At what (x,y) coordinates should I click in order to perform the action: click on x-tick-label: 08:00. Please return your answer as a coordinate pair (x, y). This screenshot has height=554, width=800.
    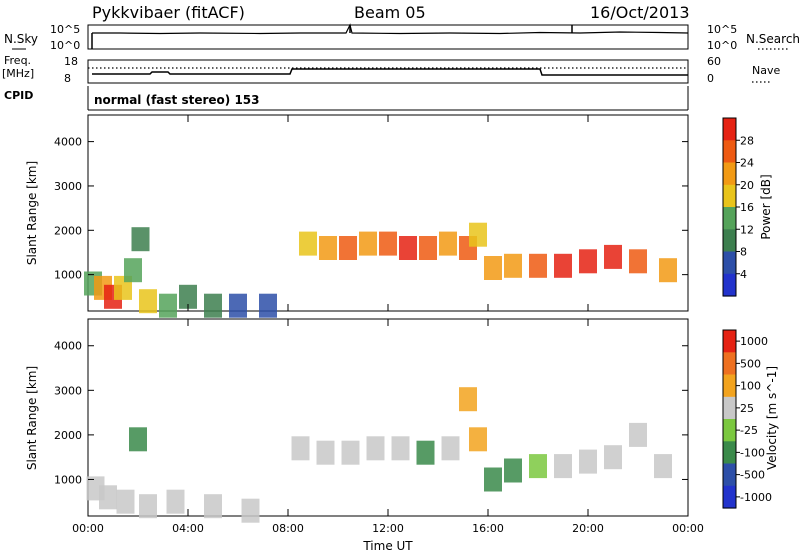
    Looking at the image, I should click on (288, 528).